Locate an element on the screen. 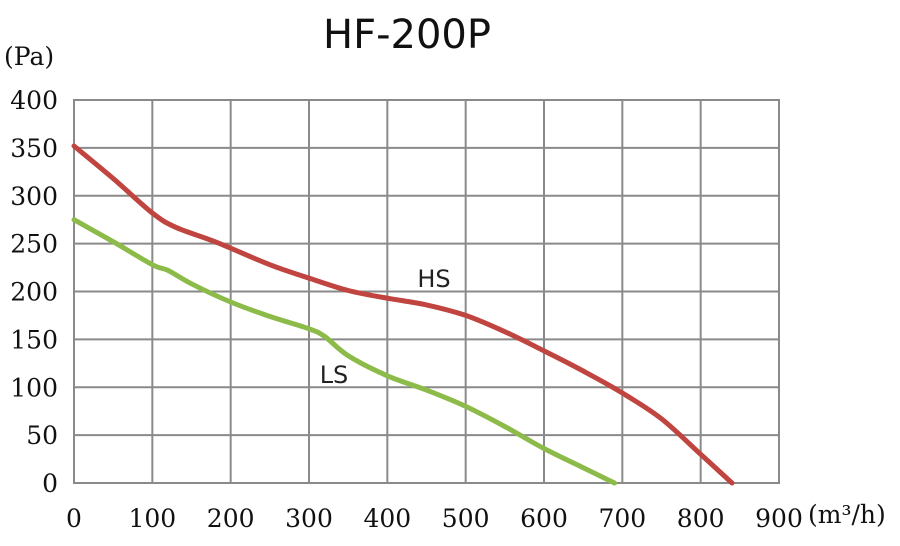 Image resolution: width=900 pixels, height=546 pixels. x-tick-label: 0 is located at coordinates (74, 518).